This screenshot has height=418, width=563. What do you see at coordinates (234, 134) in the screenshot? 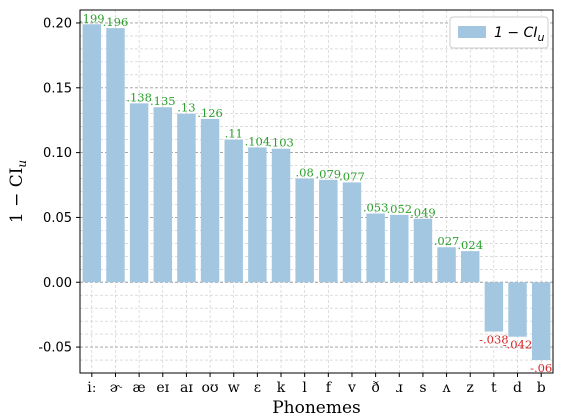
I see `data-label: .11` at bounding box center [234, 134].